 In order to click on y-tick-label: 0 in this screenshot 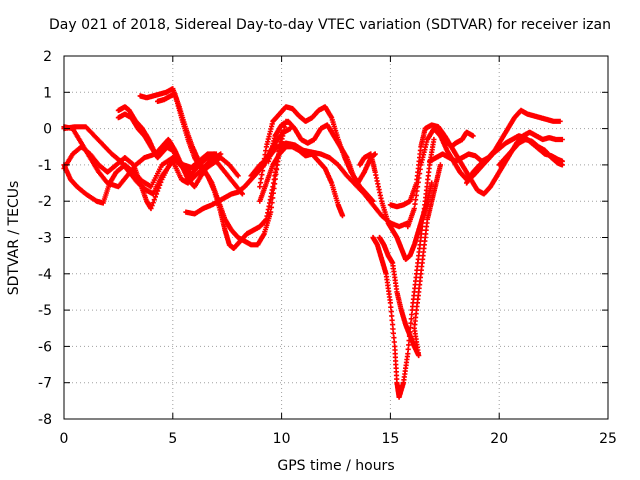, I will do `click(47, 130)`.